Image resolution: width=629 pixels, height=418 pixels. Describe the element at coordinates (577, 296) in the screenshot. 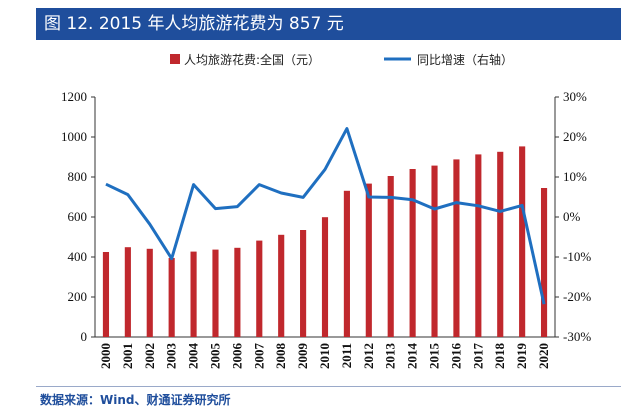

I see `right-tick-label: -20%` at that location.